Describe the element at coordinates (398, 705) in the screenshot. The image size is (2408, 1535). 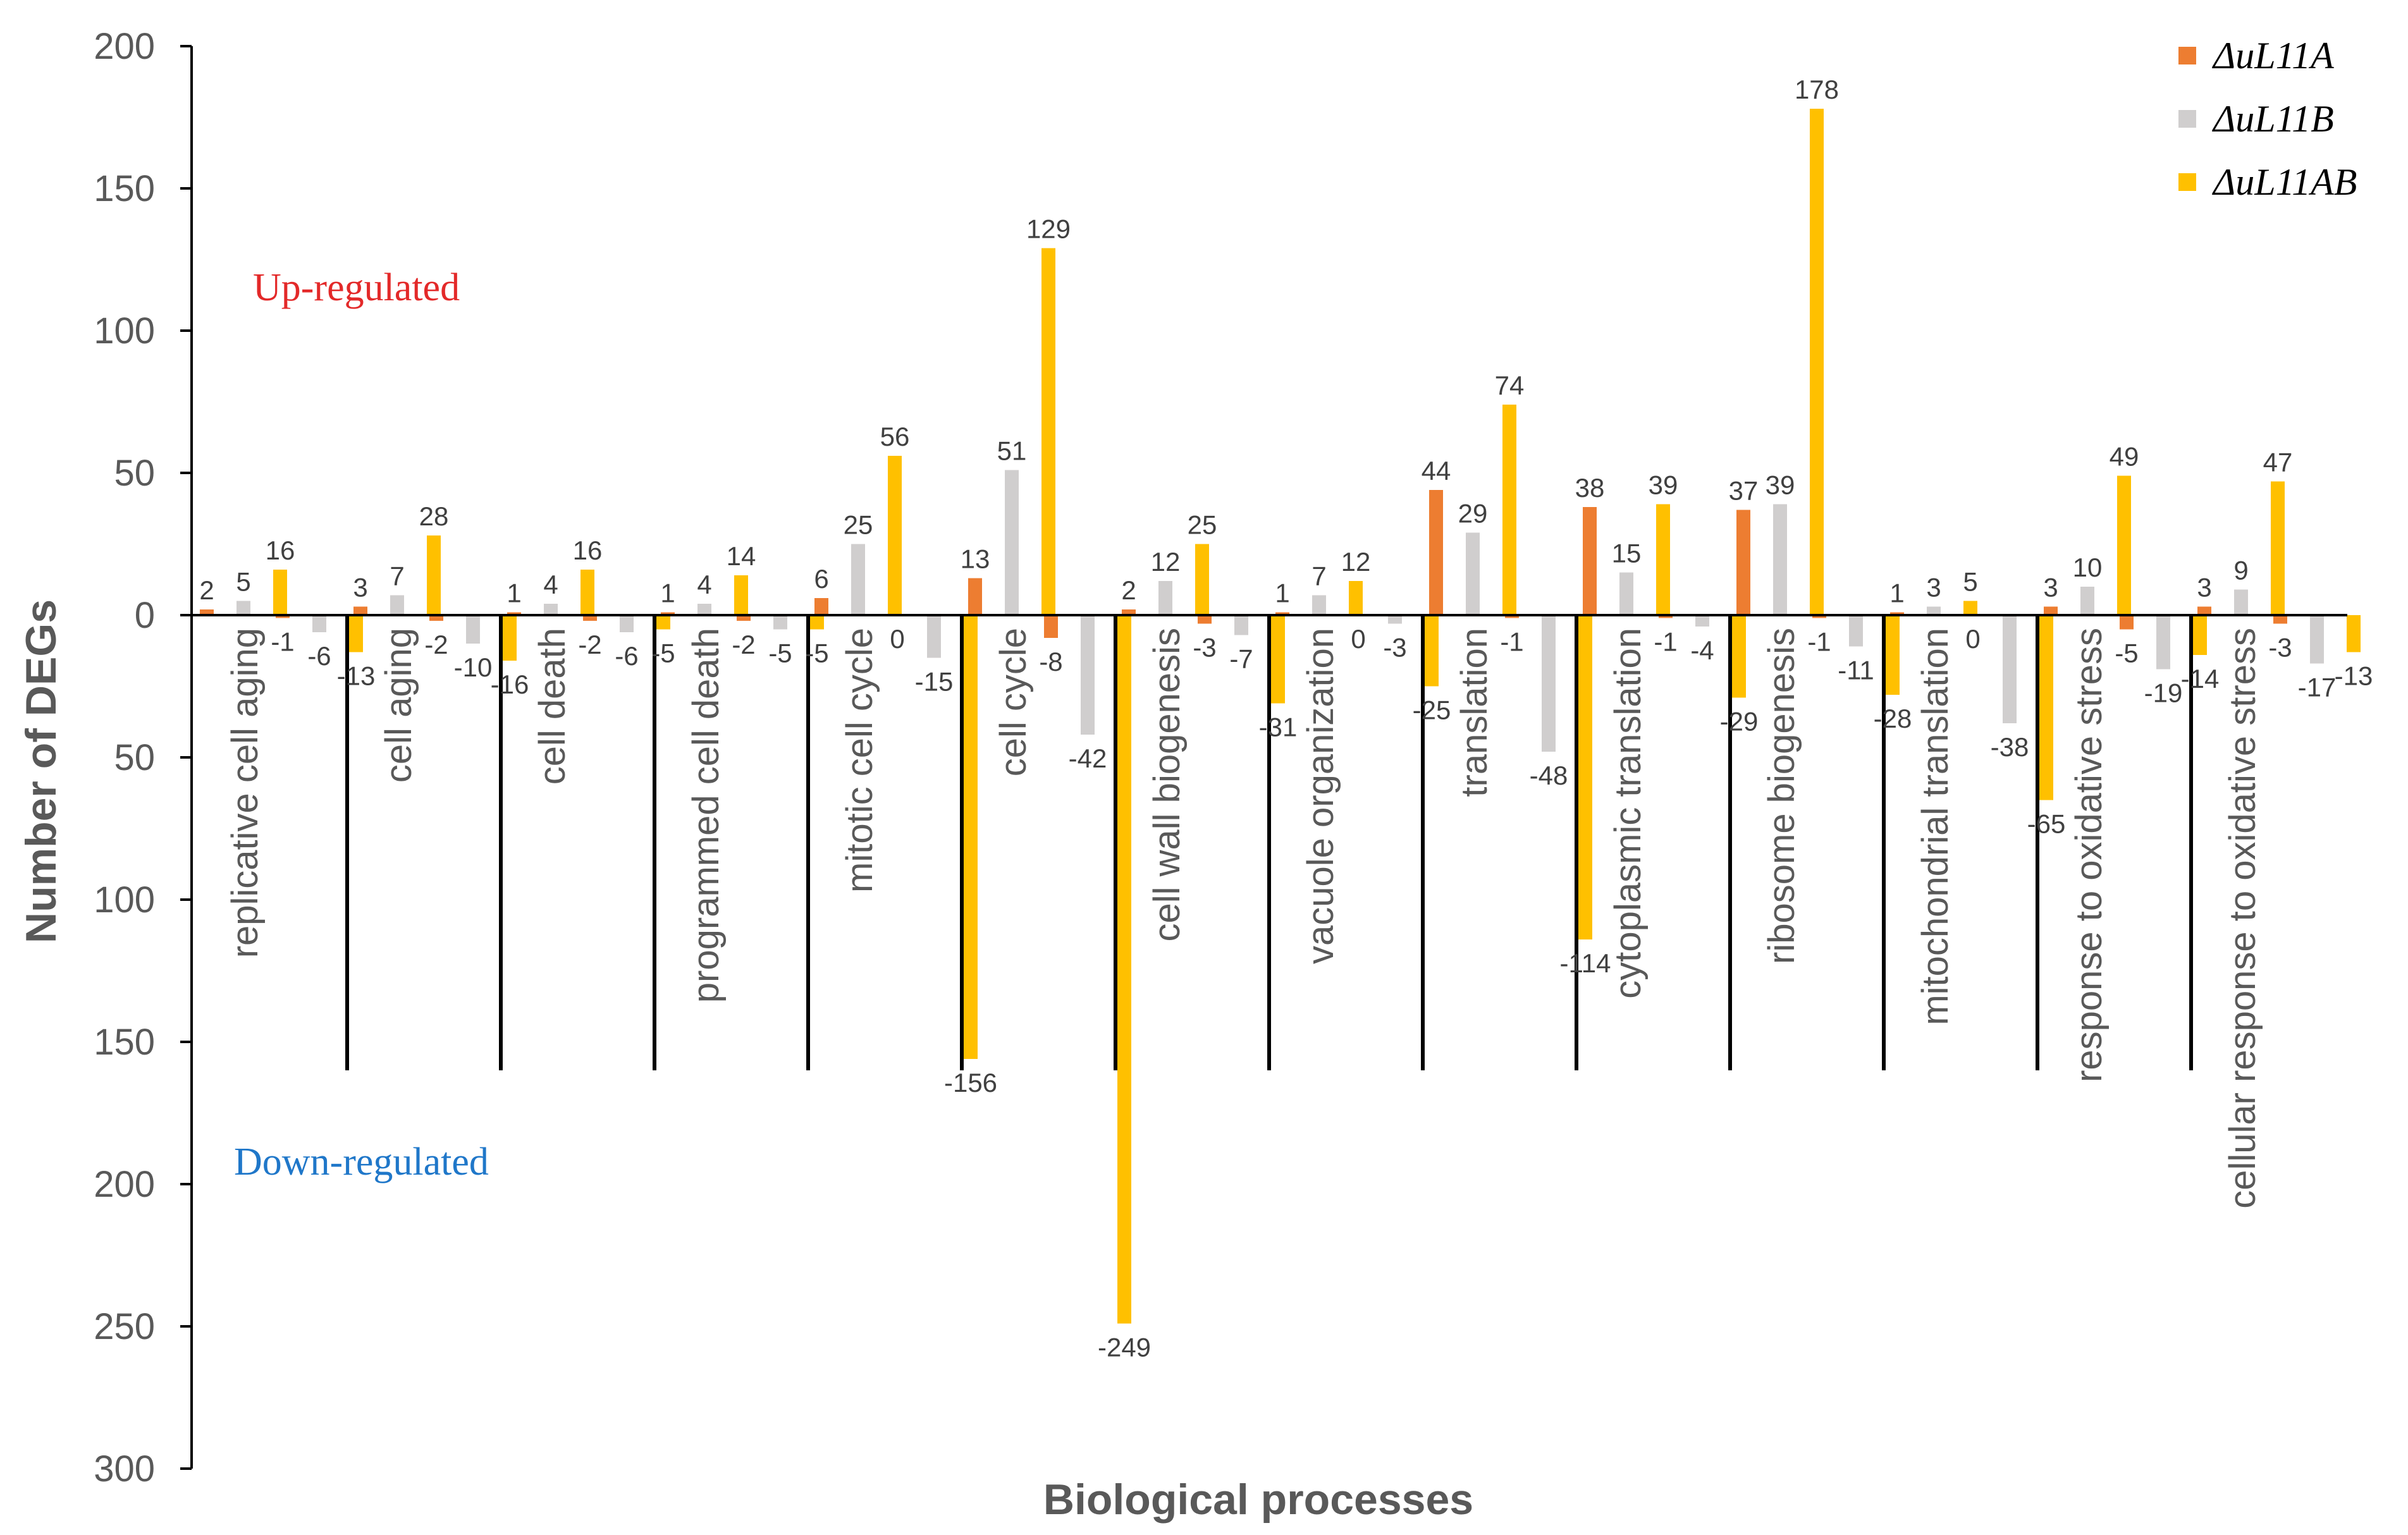
I see `category-label: cell aging` at that location.